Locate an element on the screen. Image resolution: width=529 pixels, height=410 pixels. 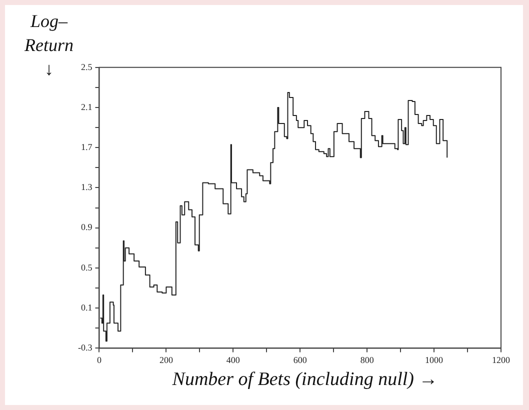
x-tick-label: 800 is located at coordinates (367, 359).